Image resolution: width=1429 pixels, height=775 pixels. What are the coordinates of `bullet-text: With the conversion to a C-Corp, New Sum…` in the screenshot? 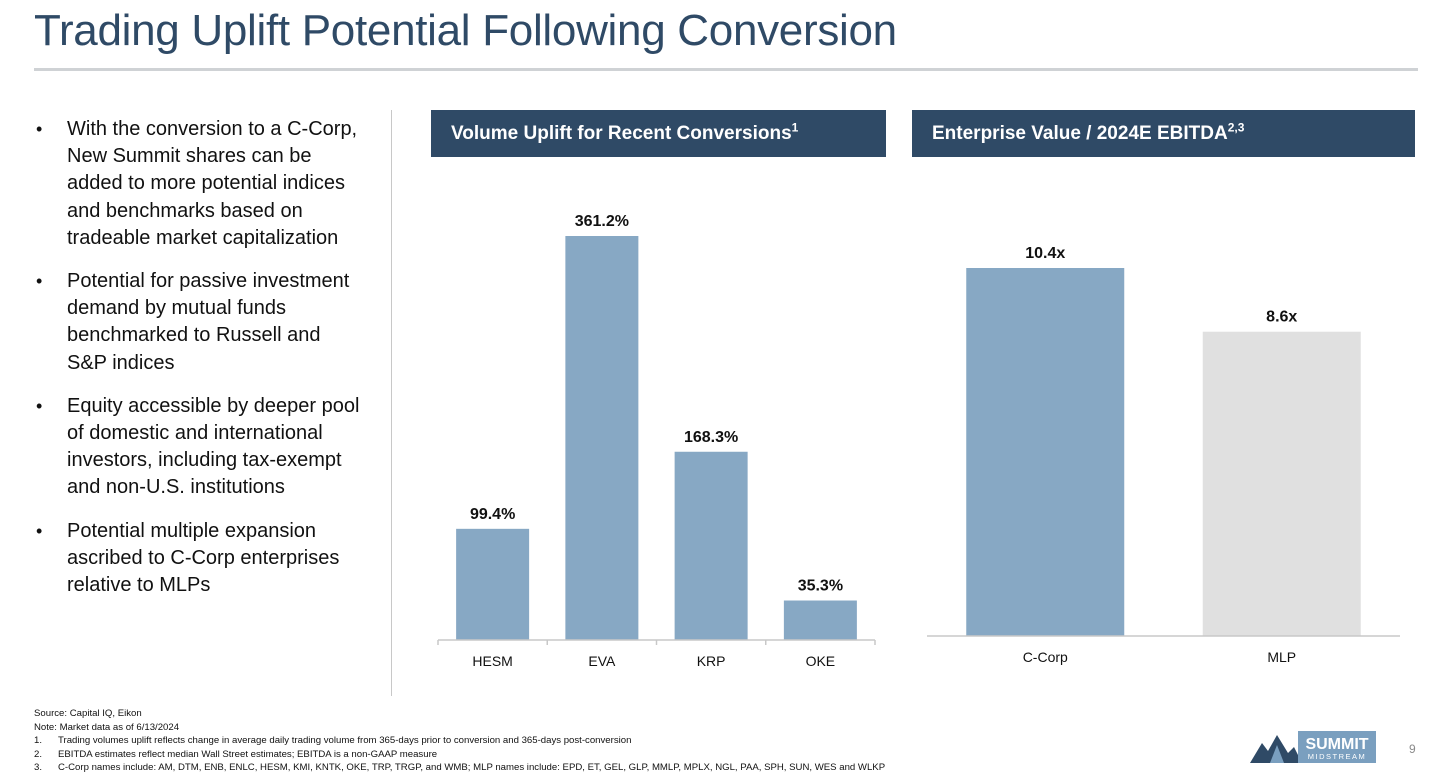 It's located at (212, 183).